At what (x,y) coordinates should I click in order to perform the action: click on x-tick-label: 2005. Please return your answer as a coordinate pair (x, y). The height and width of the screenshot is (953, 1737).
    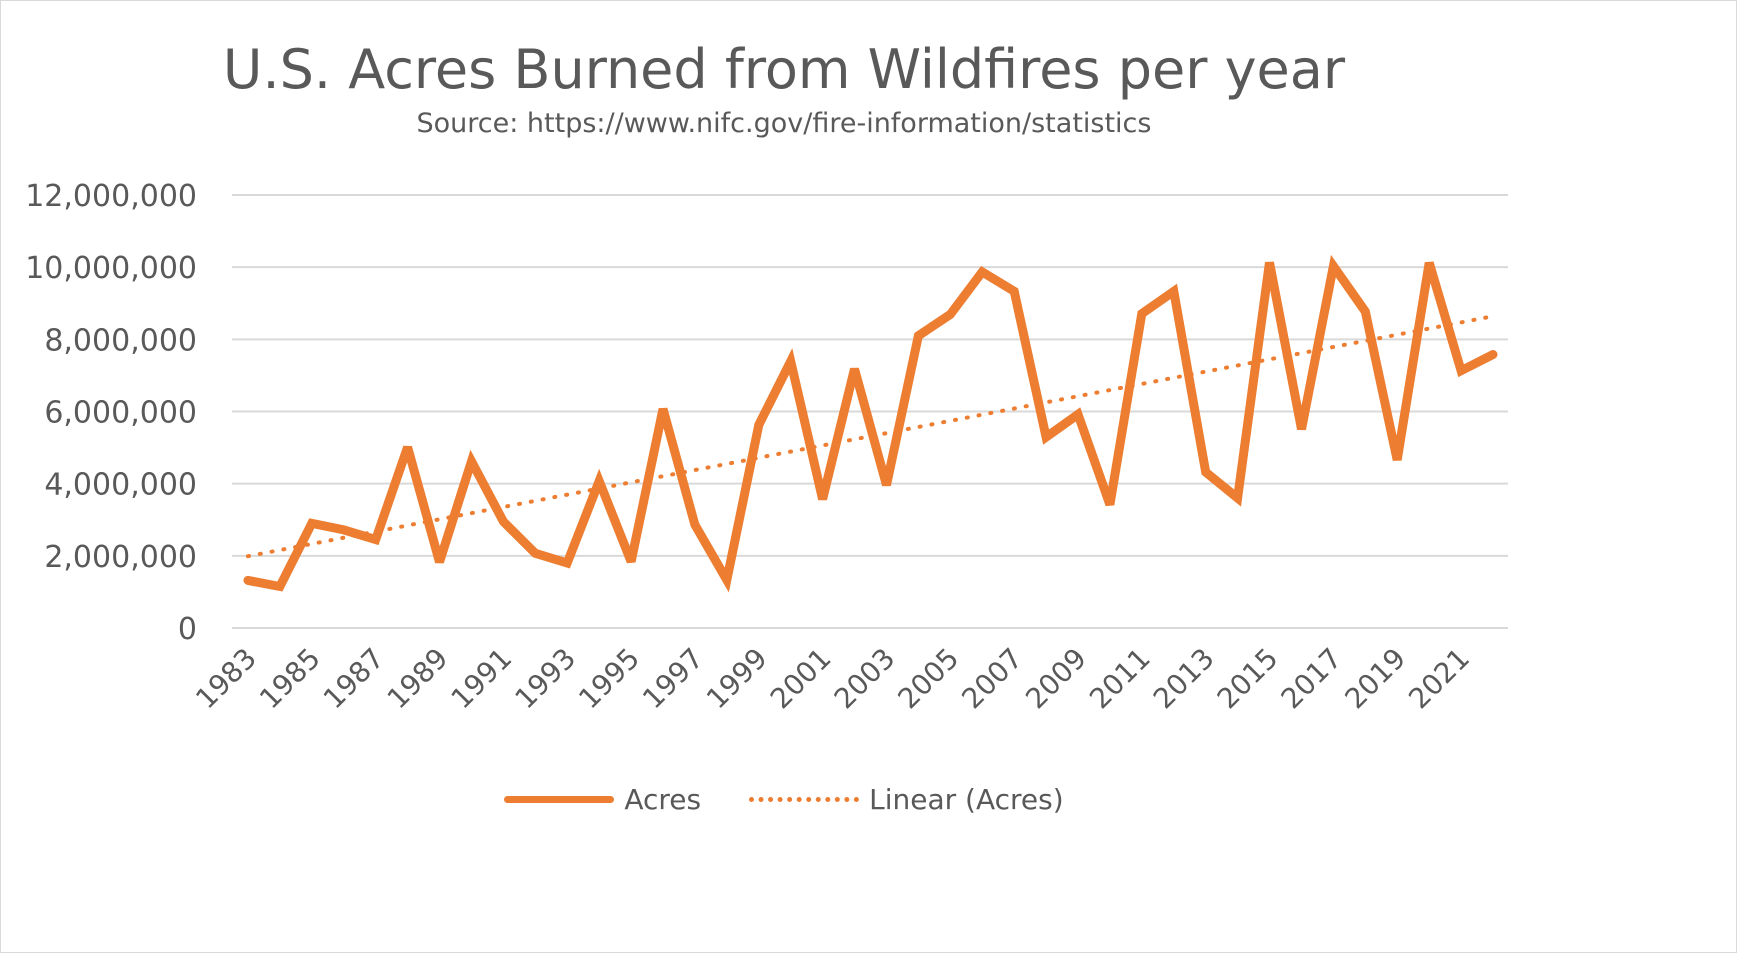
    Looking at the image, I should click on (929, 679).